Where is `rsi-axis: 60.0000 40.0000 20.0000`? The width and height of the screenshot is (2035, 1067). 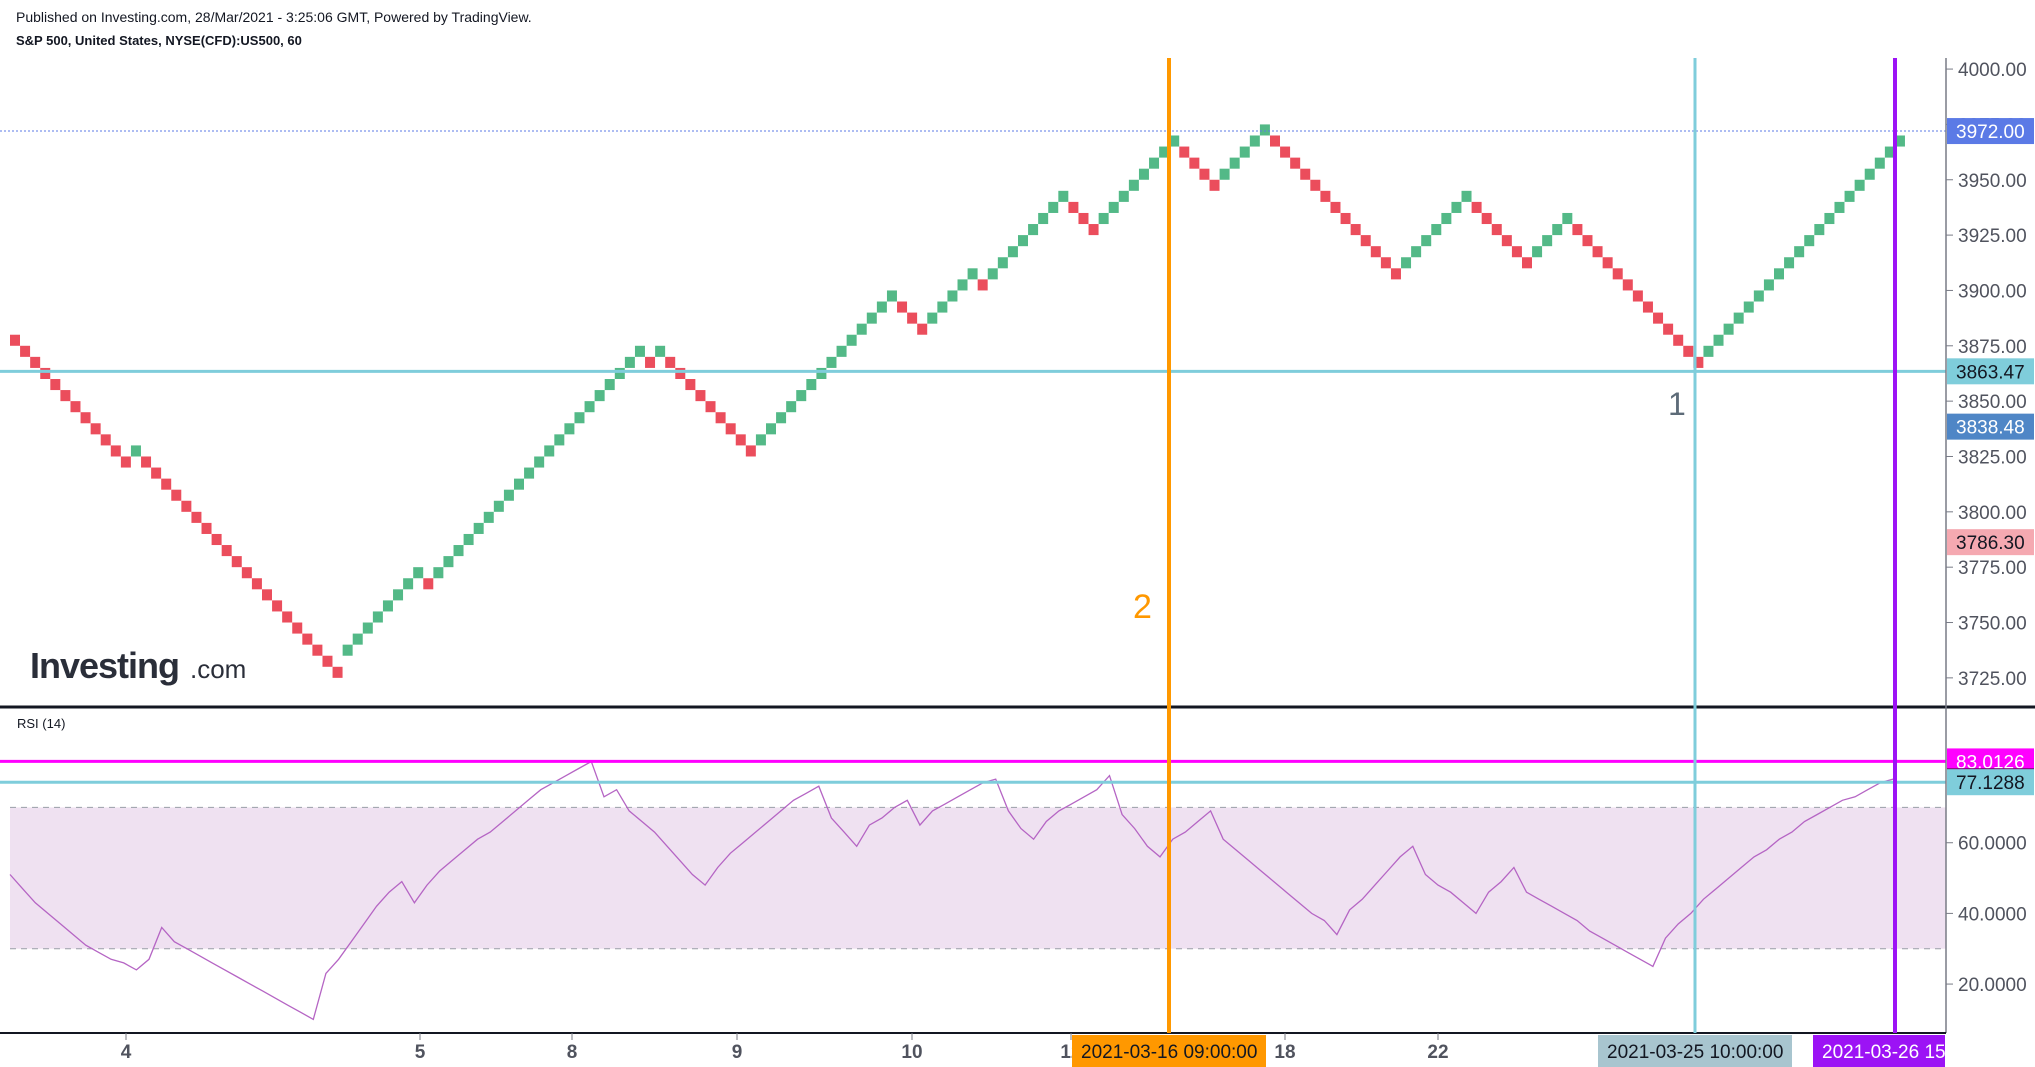 rsi-axis: 60.0000 40.0000 20.0000 is located at coordinates (1986, 915).